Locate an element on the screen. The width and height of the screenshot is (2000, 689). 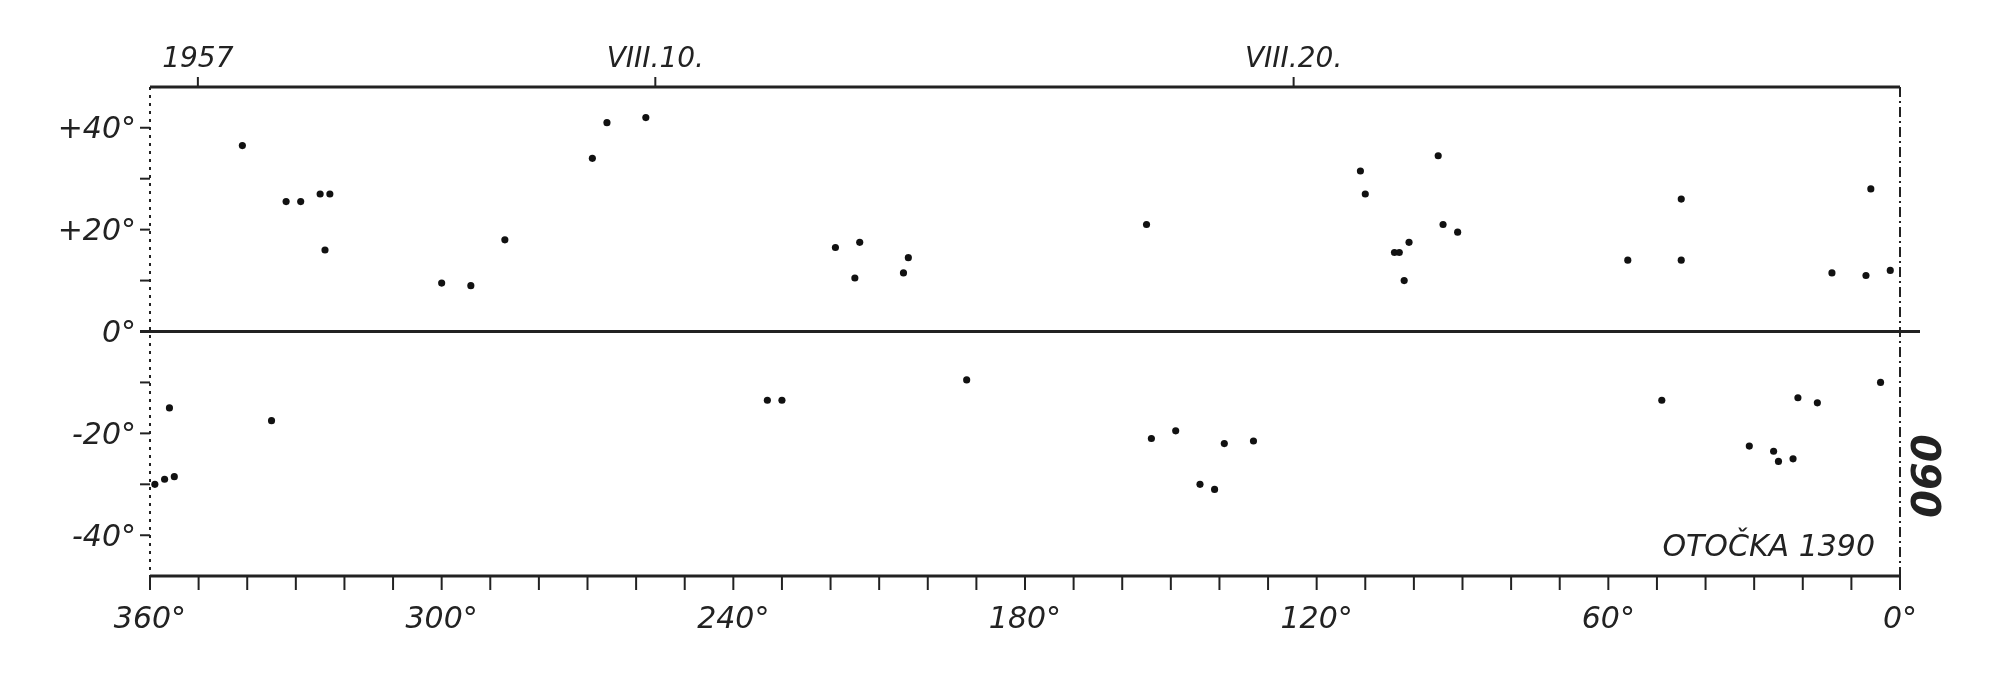
x-tick-label: 300° is located at coordinates (441, 617).